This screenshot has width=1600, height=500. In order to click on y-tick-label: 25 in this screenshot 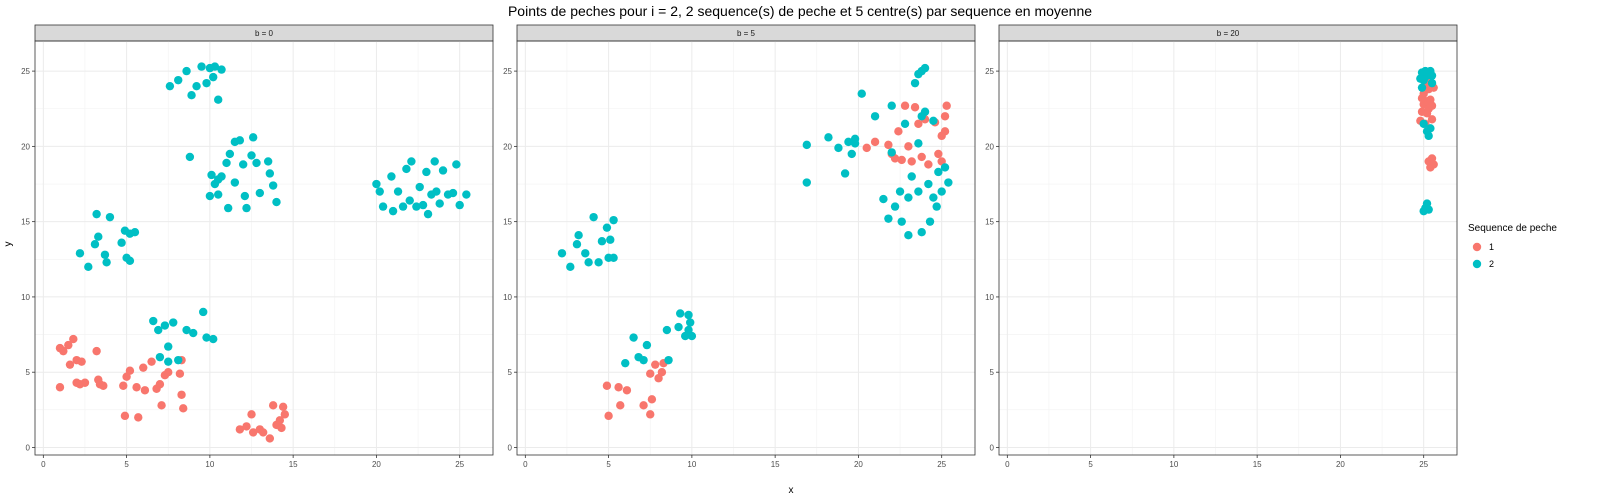, I will do `click(989, 71)`.